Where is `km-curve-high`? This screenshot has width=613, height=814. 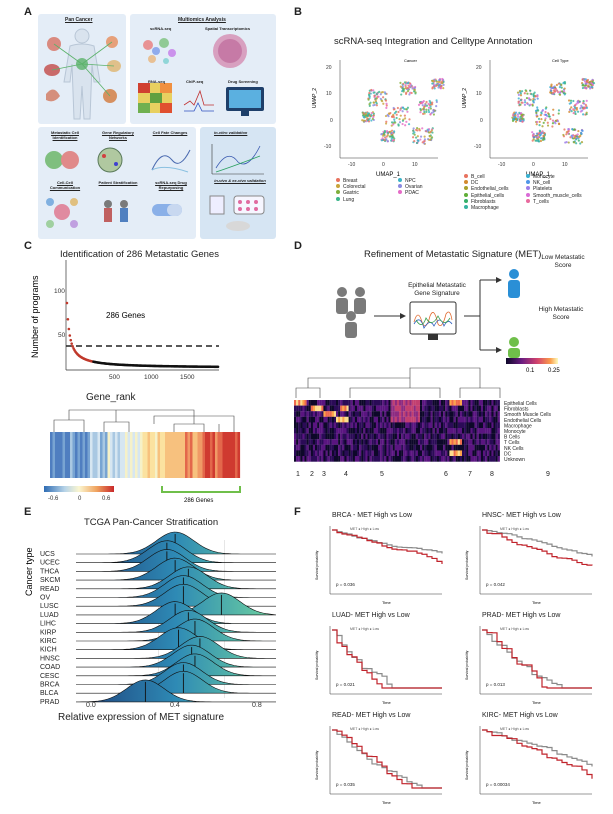 km-curve-high is located at coordinates (537, 659).